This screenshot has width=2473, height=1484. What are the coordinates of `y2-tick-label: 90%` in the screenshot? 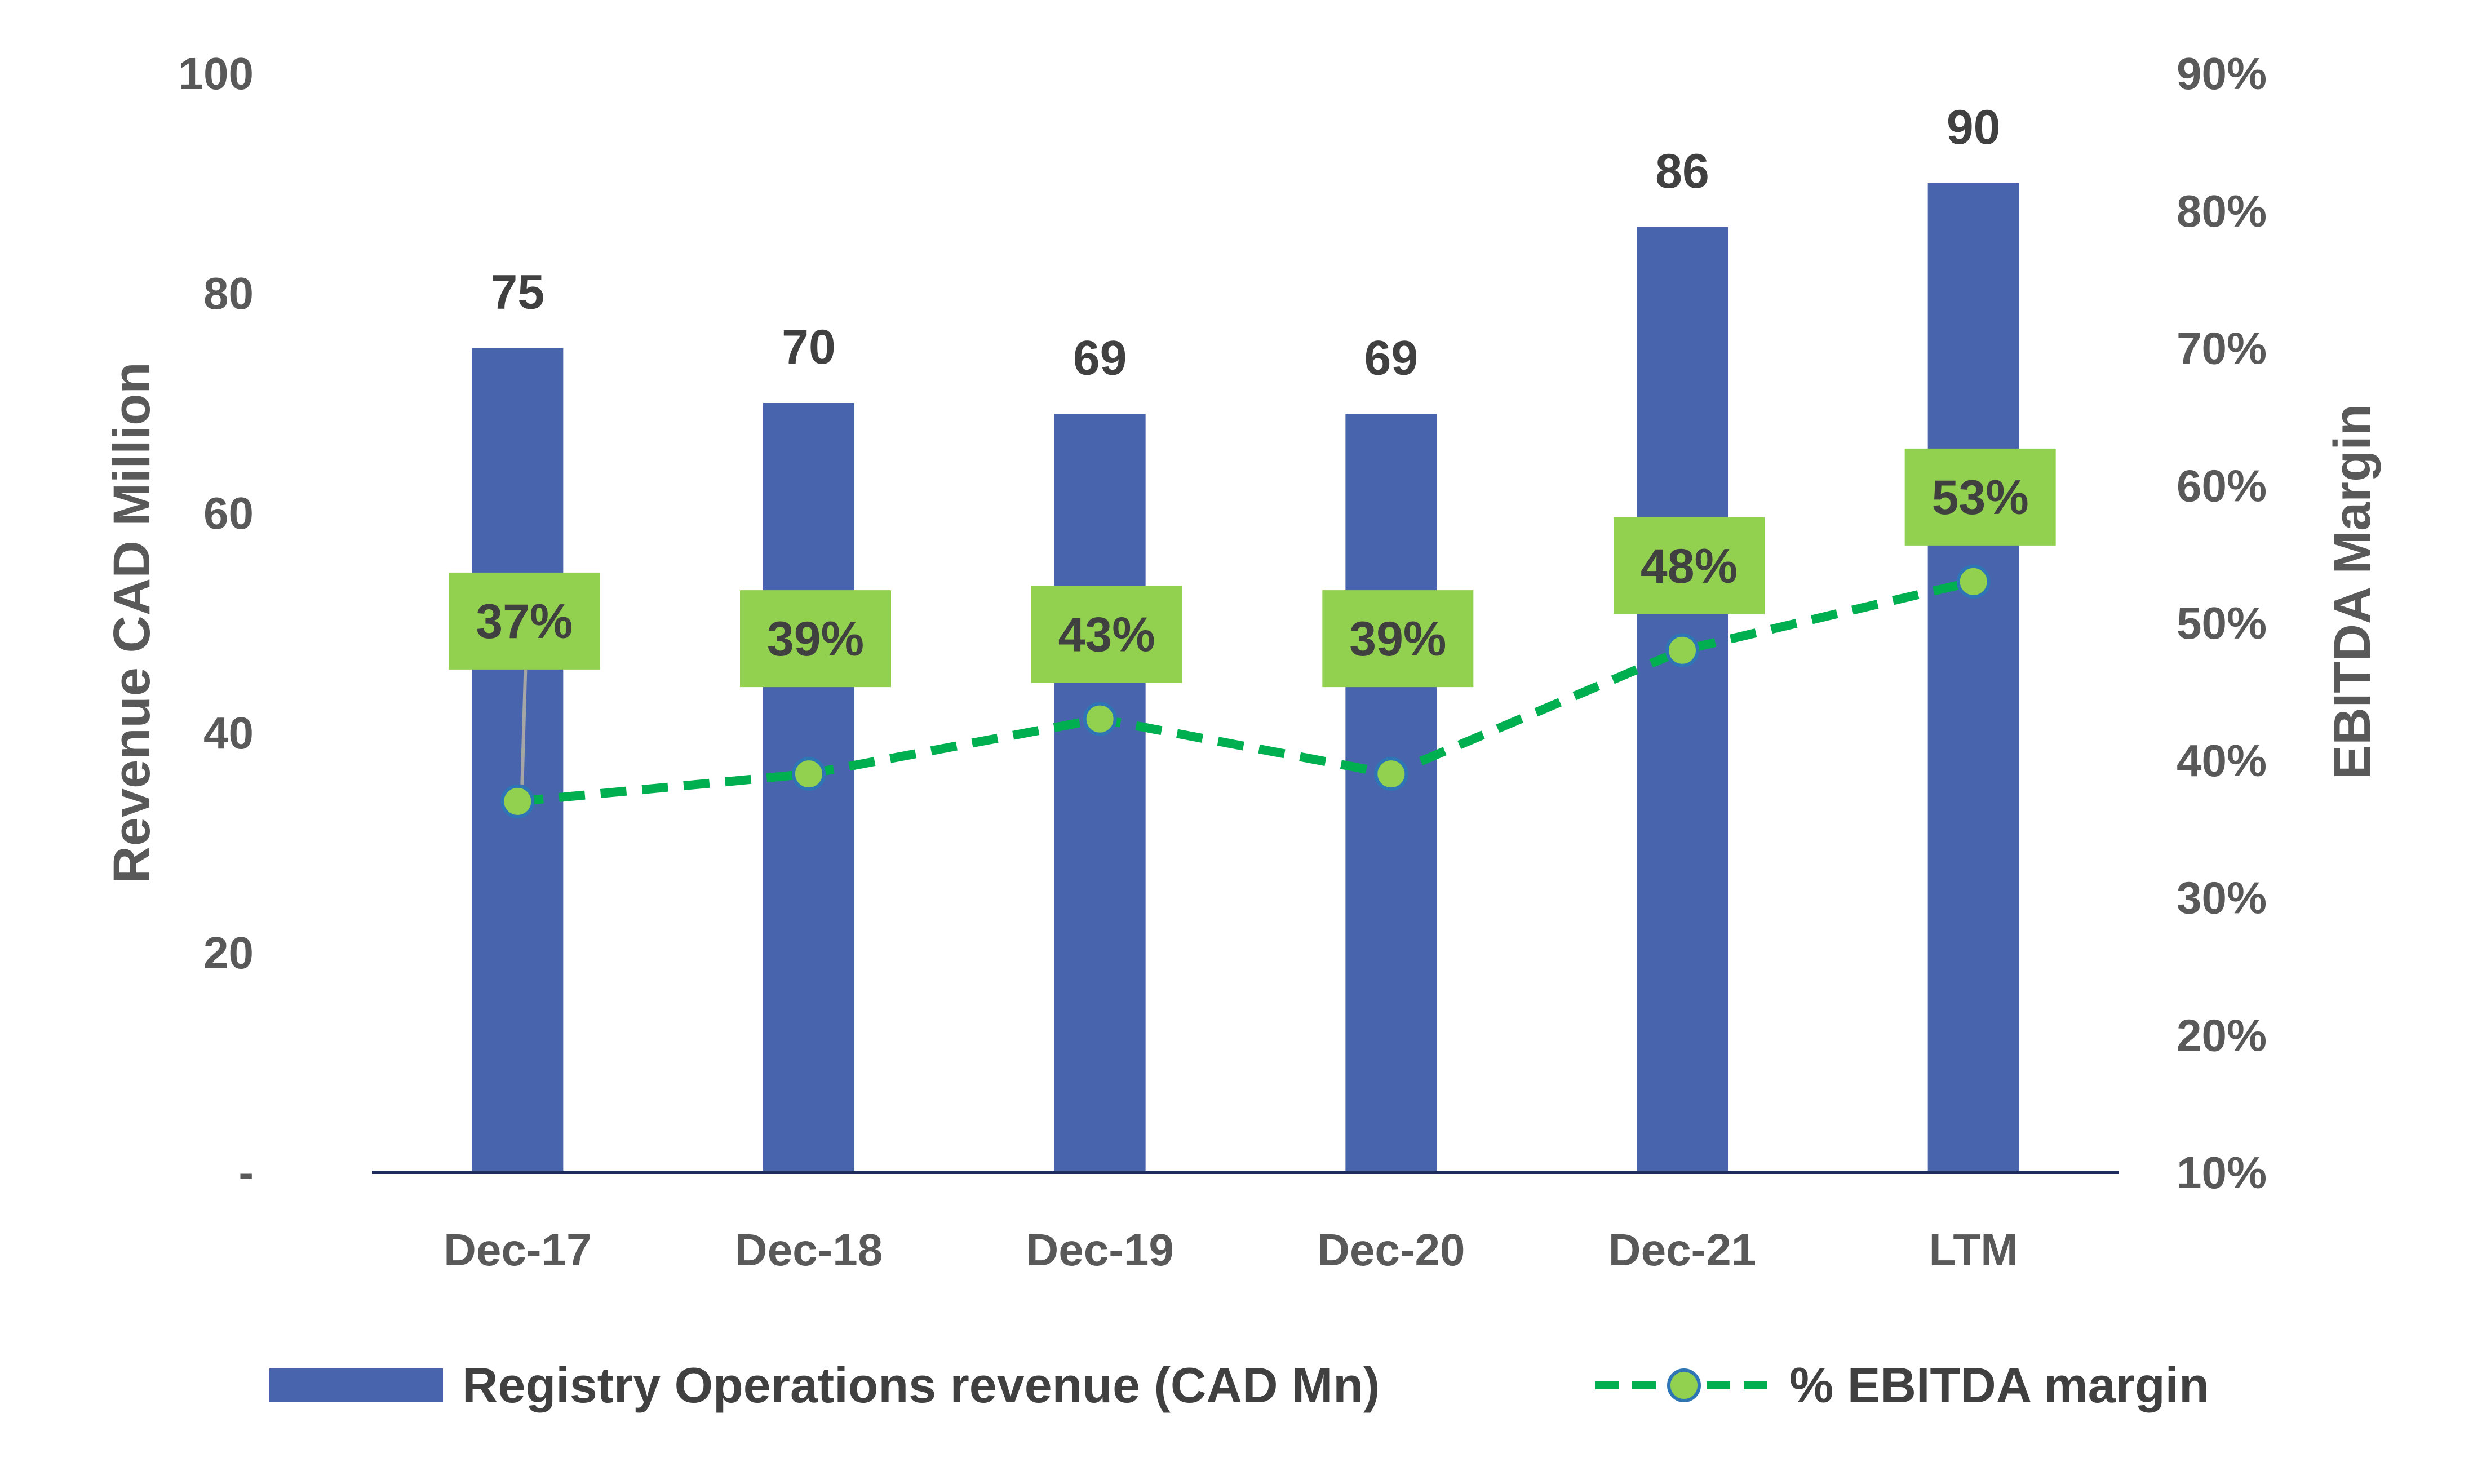 It's located at (2222, 73).